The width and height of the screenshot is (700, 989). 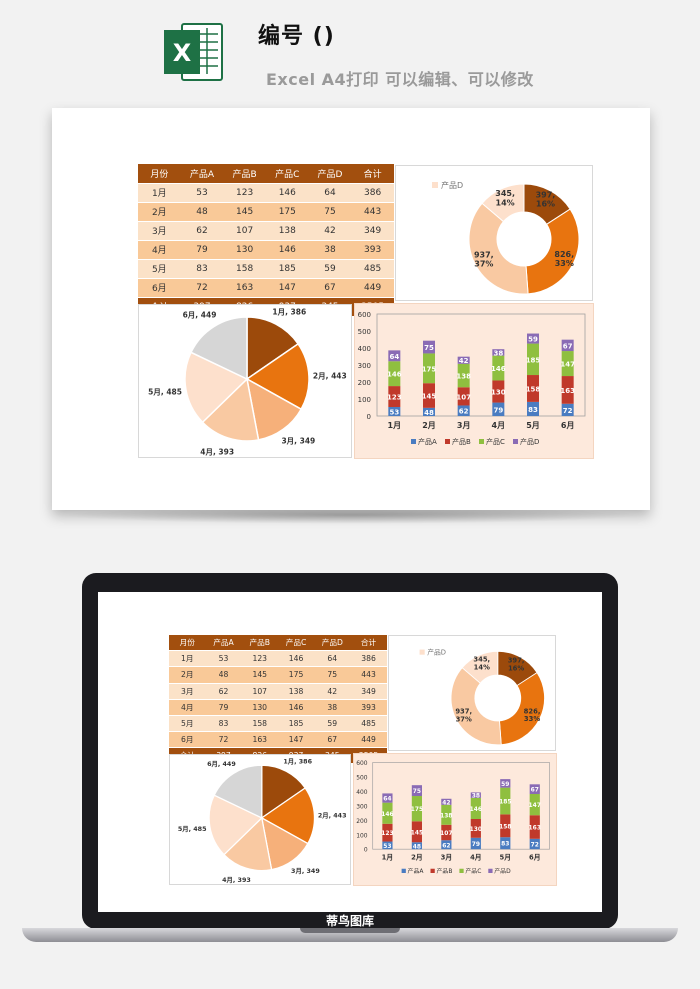 What do you see at coordinates (202, 269) in the screenshot?
I see `table-cell: 83` at bounding box center [202, 269].